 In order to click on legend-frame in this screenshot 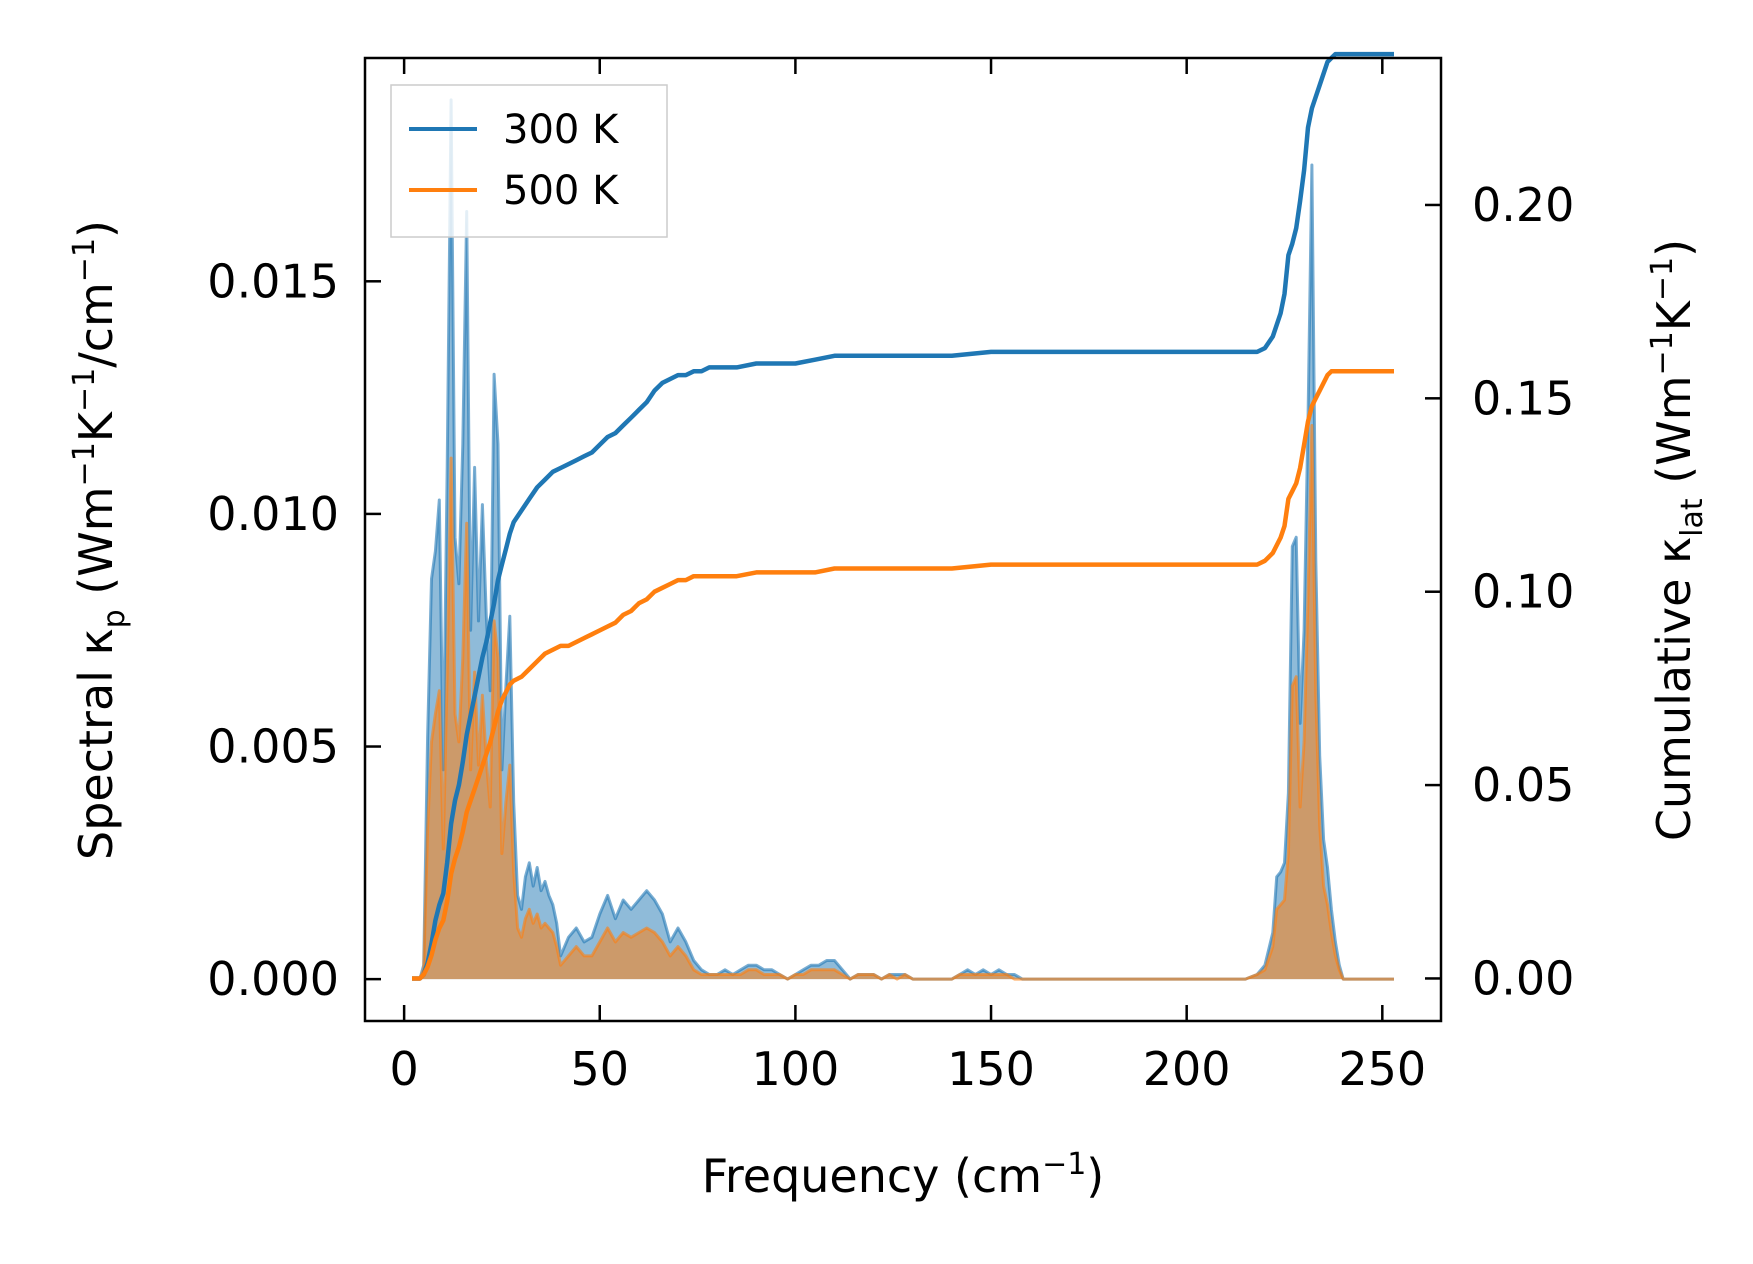, I will do `click(529, 161)`.